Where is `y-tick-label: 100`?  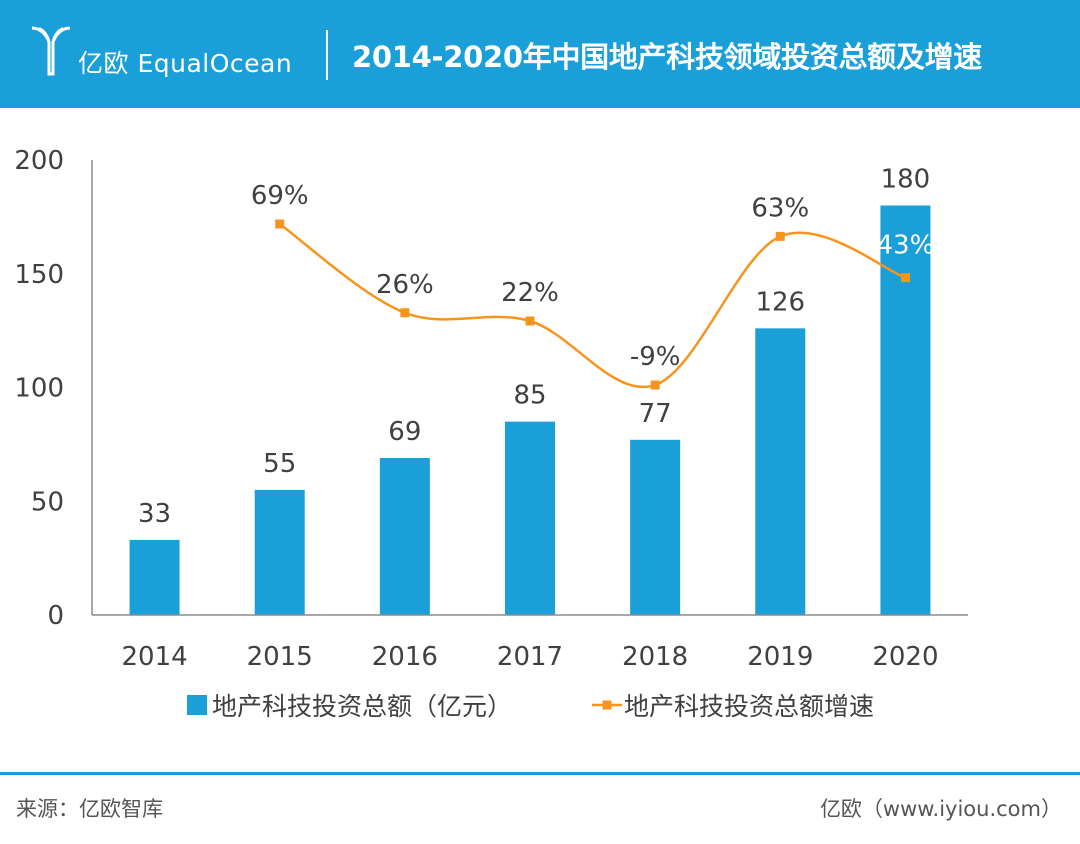
y-tick-label: 100 is located at coordinates (39, 389).